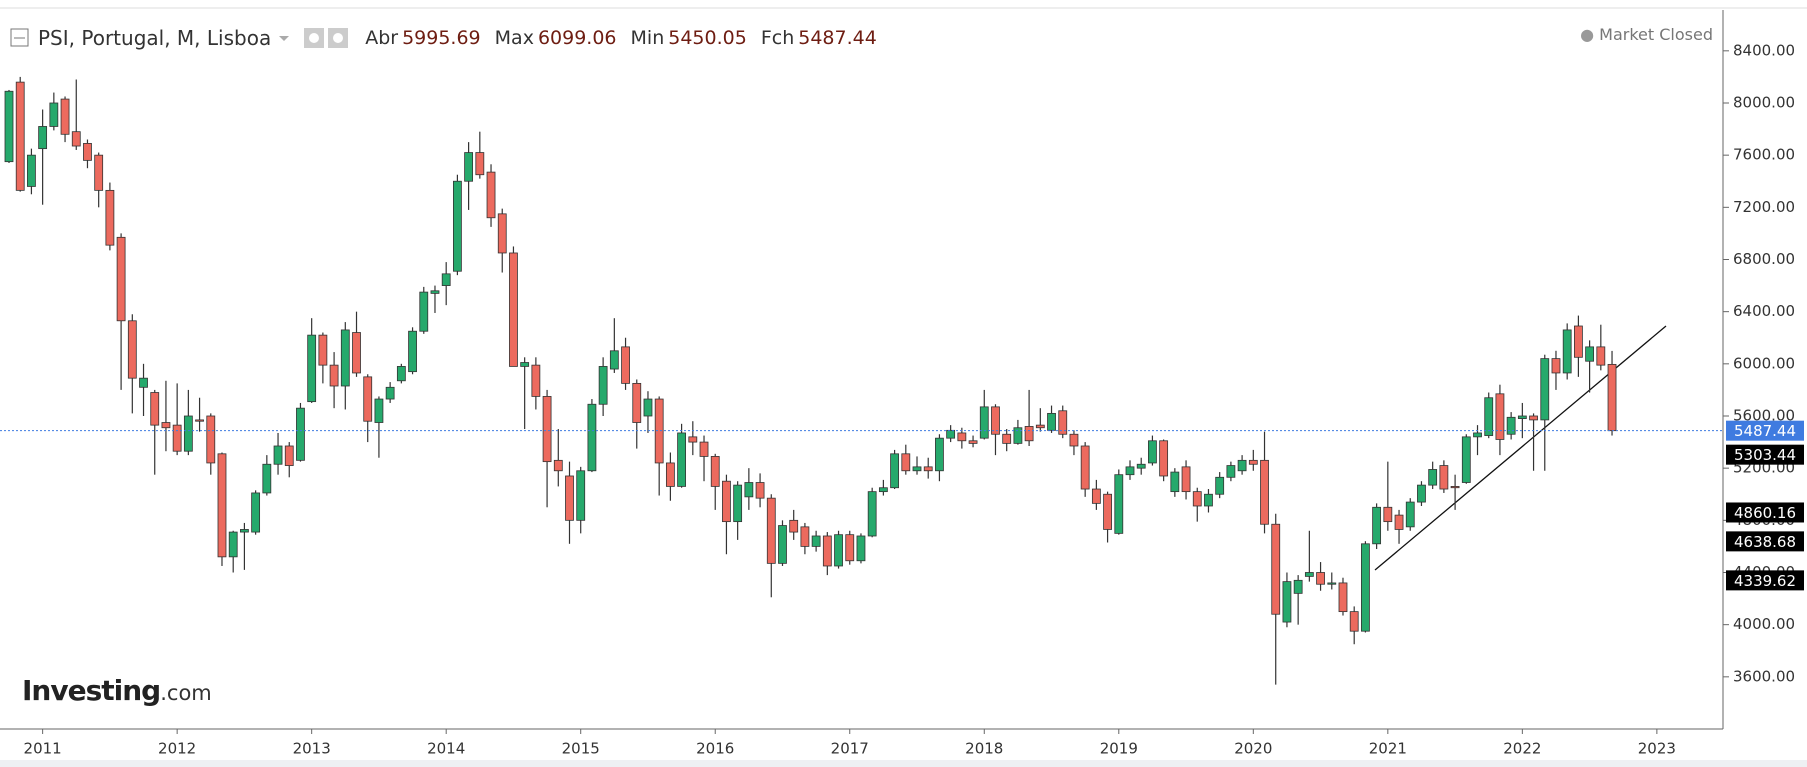 This screenshot has height=767, width=1807. Describe the element at coordinates (1522, 749) in the screenshot. I see `x-tick-label: 2022` at that location.